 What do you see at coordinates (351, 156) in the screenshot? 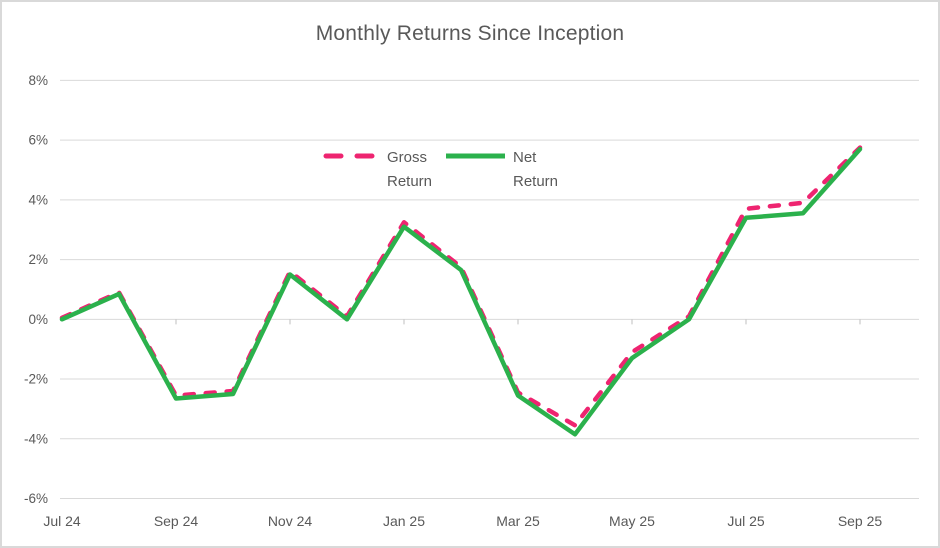
I see `gross-return-dashed-line-sample` at bounding box center [351, 156].